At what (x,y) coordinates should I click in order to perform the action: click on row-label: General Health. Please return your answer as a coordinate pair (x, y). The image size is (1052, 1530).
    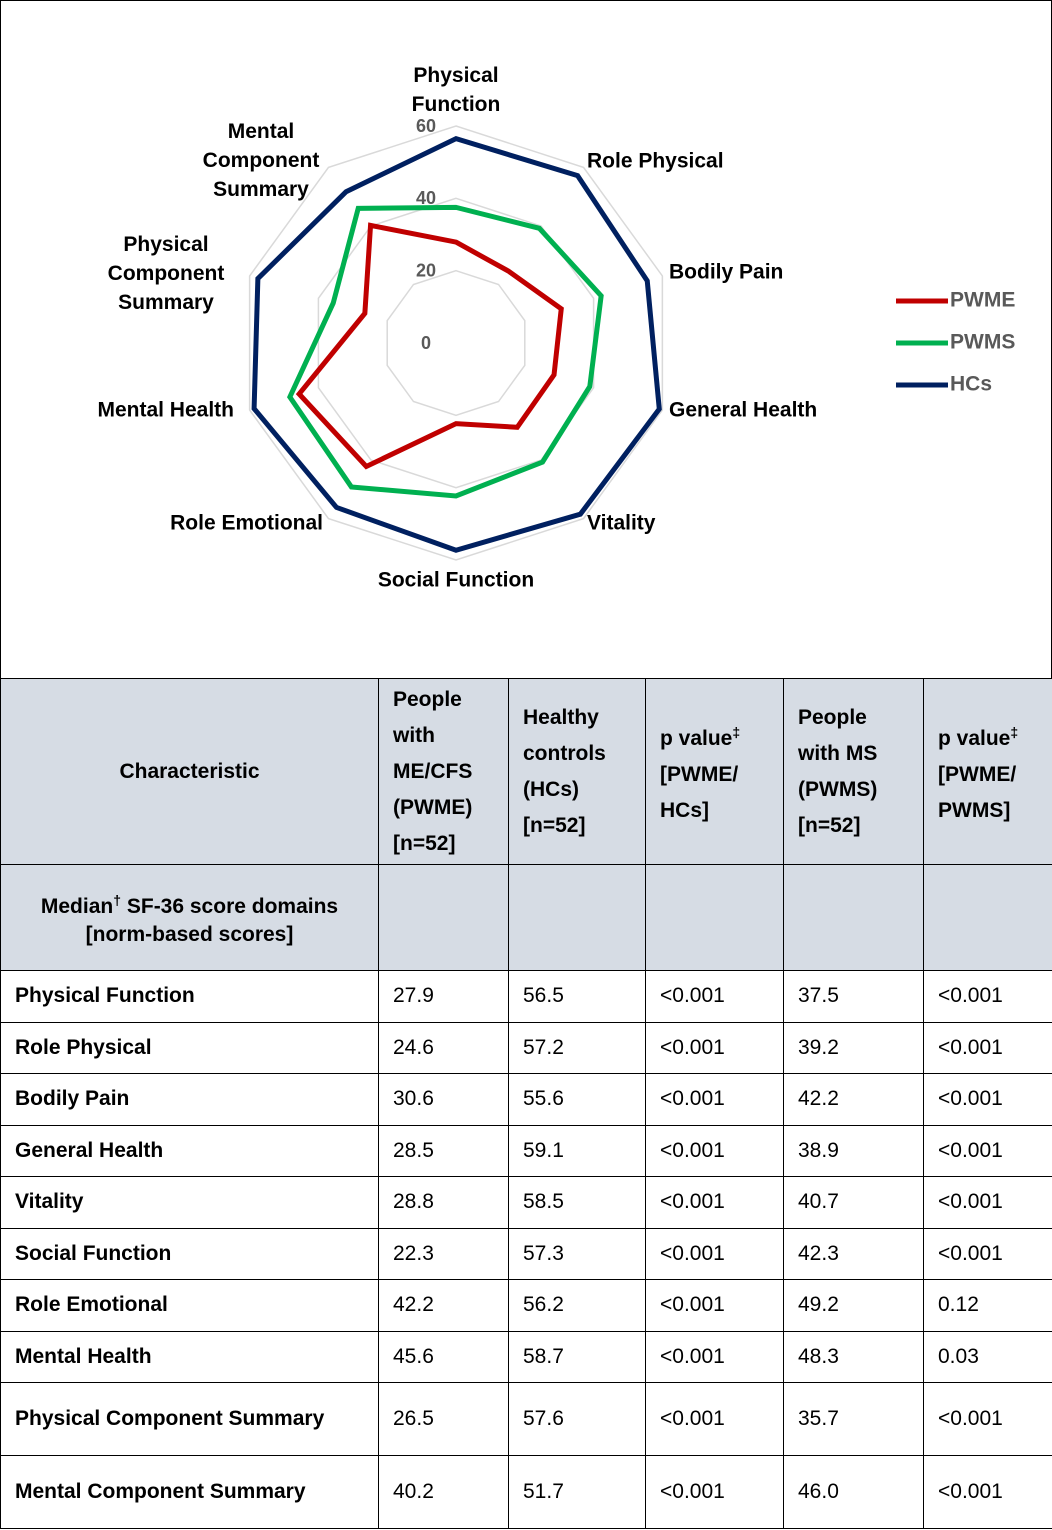
    Looking at the image, I should click on (189, 1150).